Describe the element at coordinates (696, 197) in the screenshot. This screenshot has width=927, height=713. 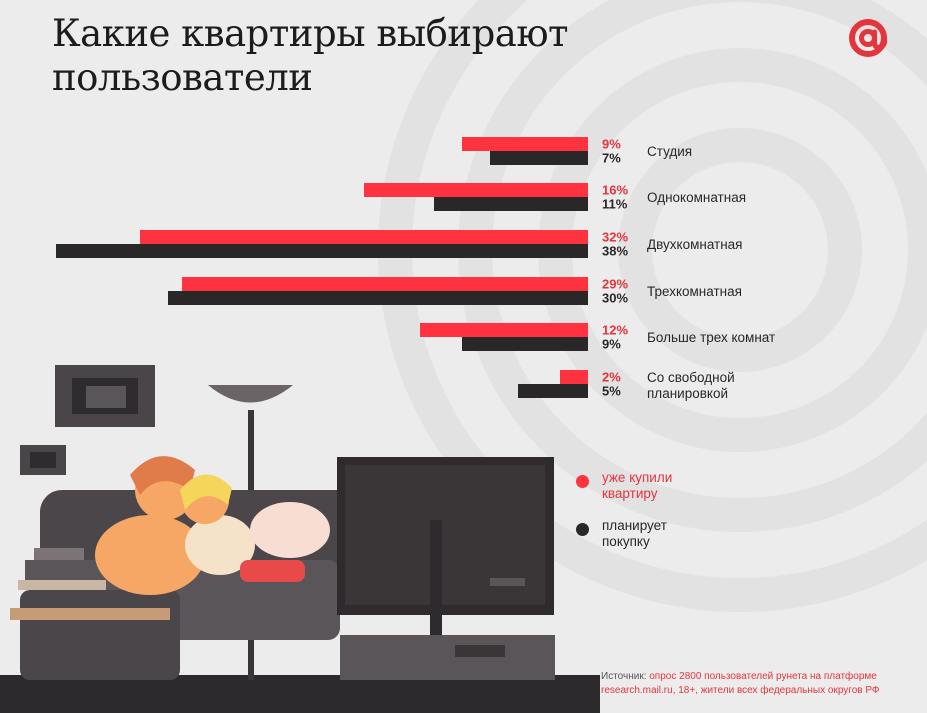
I see `category-label: Однокомнатная` at that location.